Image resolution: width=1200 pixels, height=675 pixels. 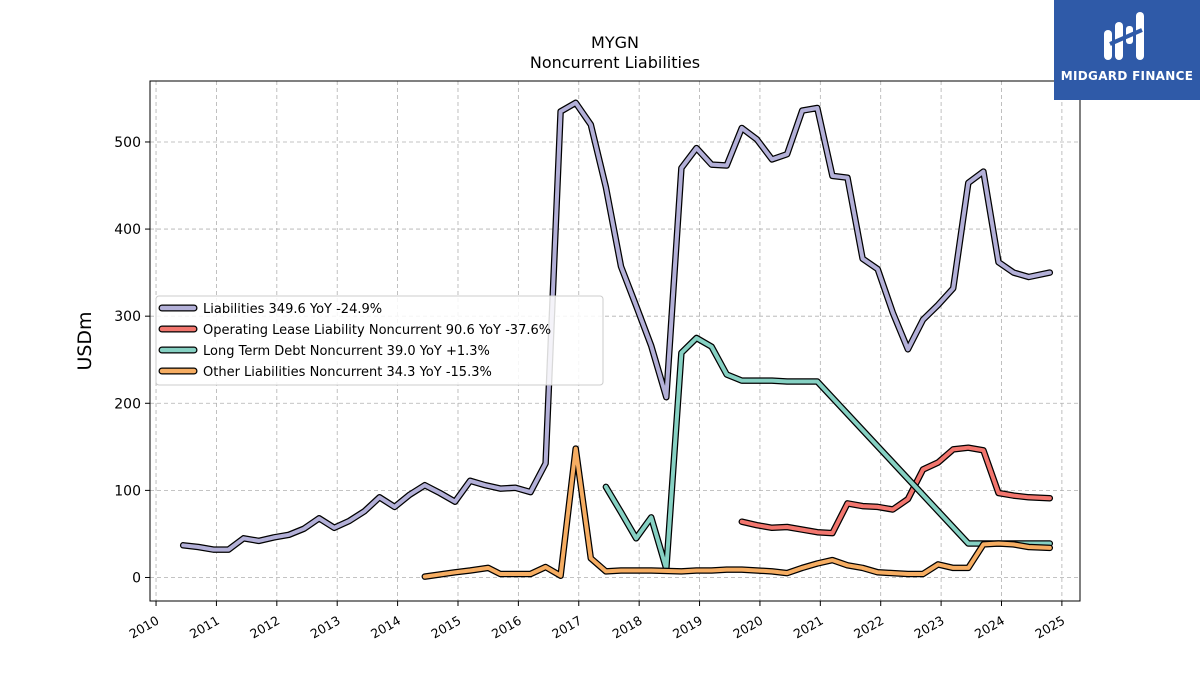 I want to click on x-tick-label: 2025, so click(x=1049, y=627).